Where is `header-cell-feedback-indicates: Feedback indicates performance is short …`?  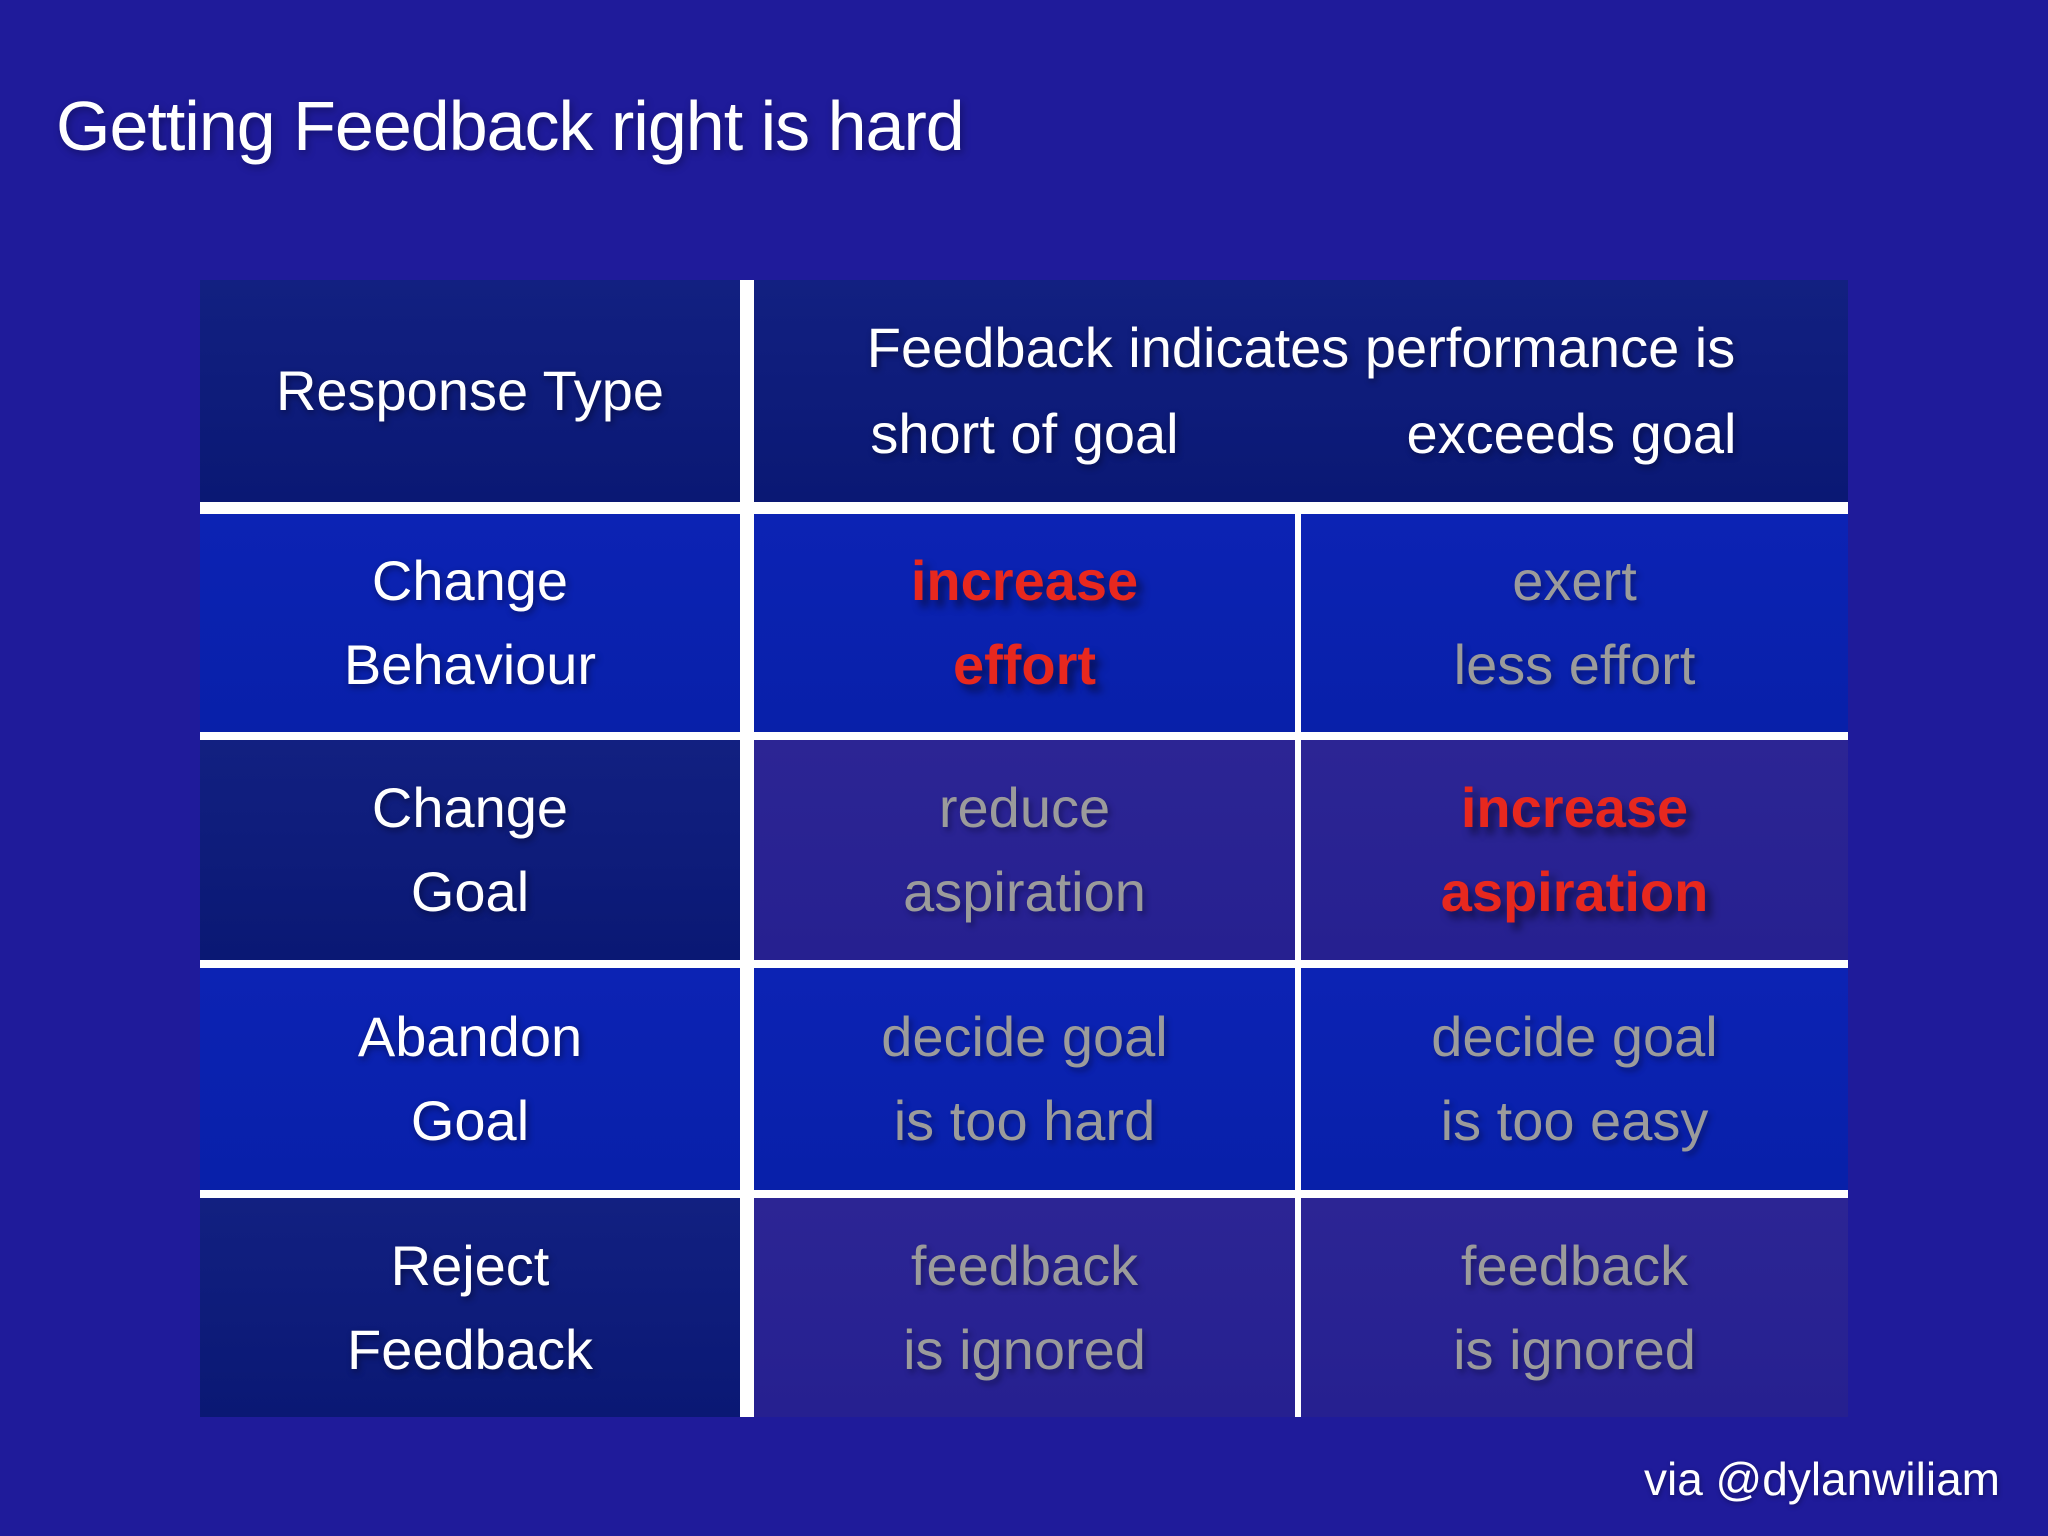 header-cell-feedback-indicates: Feedback indicates performance is short … is located at coordinates (1301, 391).